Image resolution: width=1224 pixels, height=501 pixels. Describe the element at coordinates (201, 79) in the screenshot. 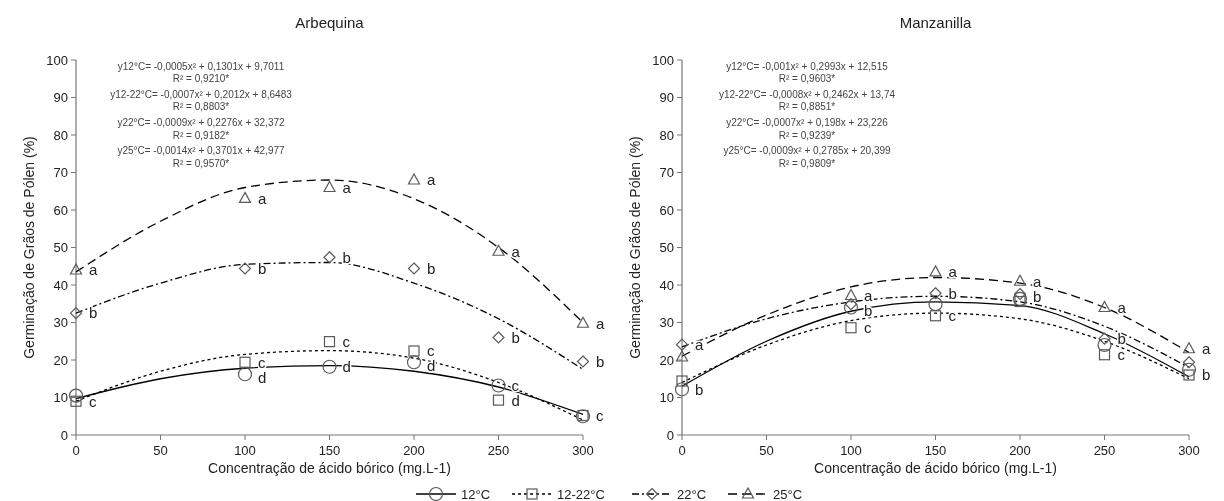

I see `annotation: R² = 0,9210*` at that location.